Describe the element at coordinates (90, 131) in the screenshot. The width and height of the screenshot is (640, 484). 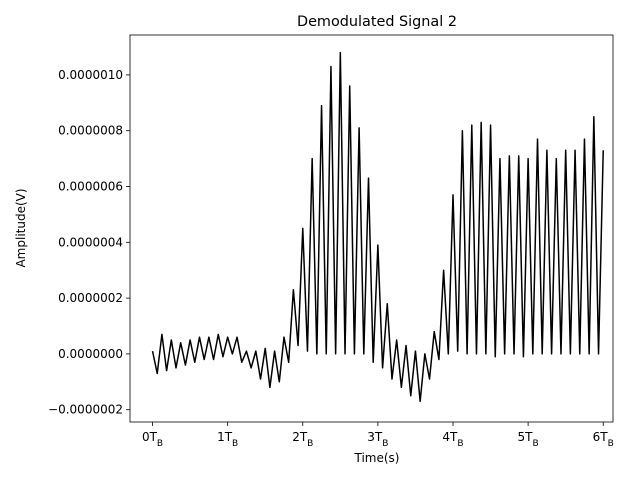
I see `y-tick-label: 0.0000008` at that location.